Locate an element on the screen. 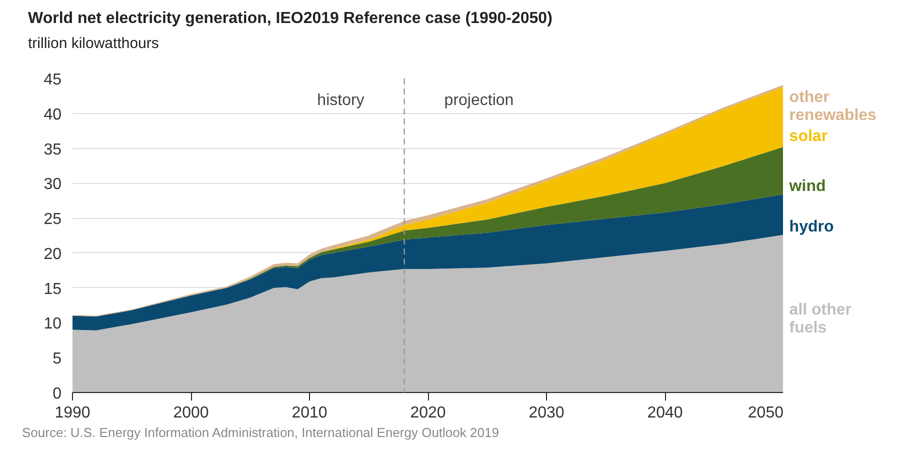 The image size is (899, 468). y-tick-label: 5 is located at coordinates (57, 359).